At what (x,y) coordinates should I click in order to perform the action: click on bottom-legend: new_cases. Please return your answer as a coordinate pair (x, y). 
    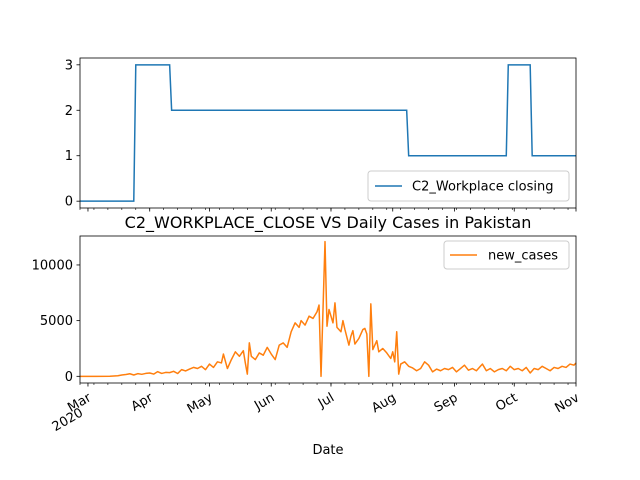
    Looking at the image, I should click on (506, 255).